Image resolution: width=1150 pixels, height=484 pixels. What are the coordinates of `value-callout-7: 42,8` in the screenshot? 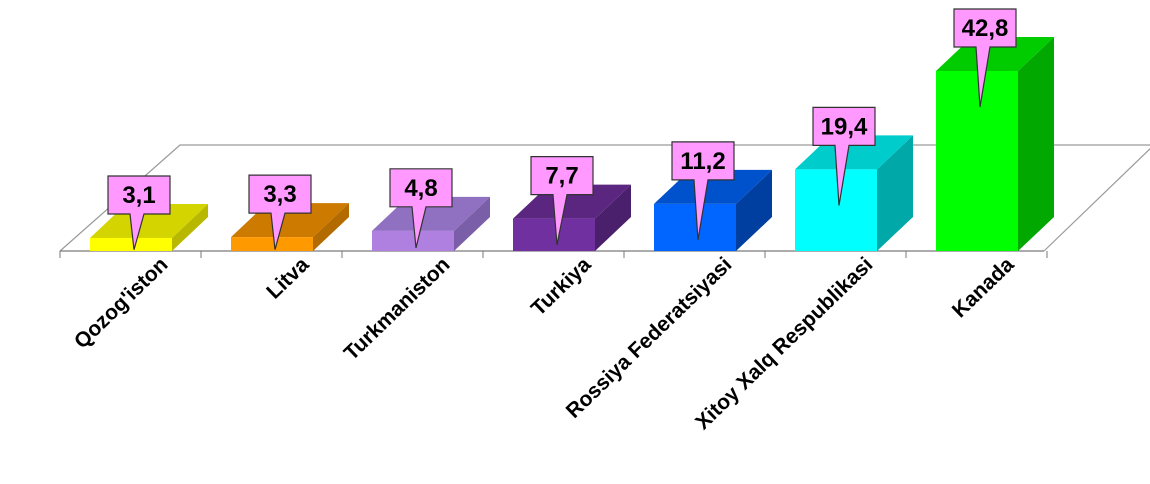 It's located at (985, 58).